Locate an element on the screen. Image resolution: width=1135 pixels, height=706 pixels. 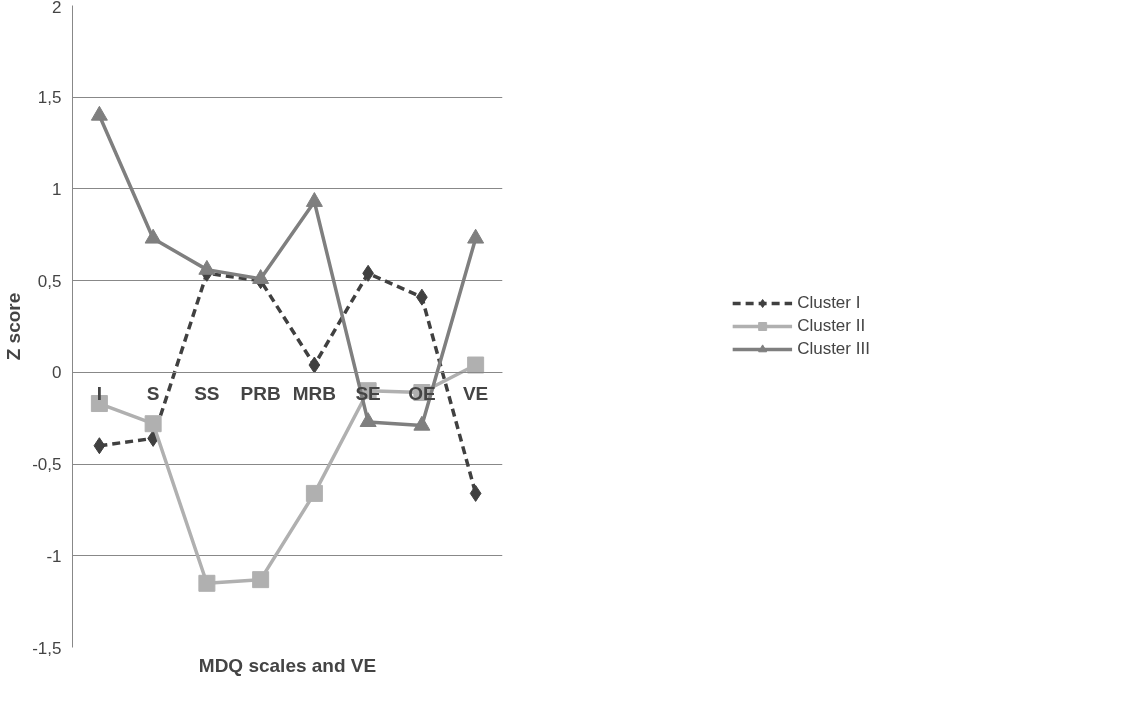
y-tick-label: -1,5 is located at coordinates (47, 648).